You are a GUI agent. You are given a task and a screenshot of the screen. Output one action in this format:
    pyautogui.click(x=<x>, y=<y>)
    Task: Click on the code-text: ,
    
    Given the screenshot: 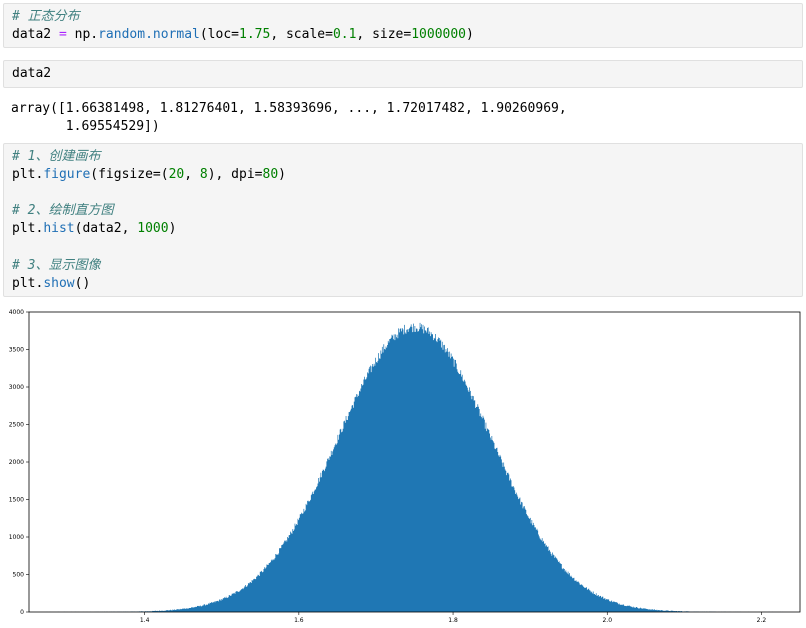 What is the action you would take?
    pyautogui.click(x=192, y=174)
    